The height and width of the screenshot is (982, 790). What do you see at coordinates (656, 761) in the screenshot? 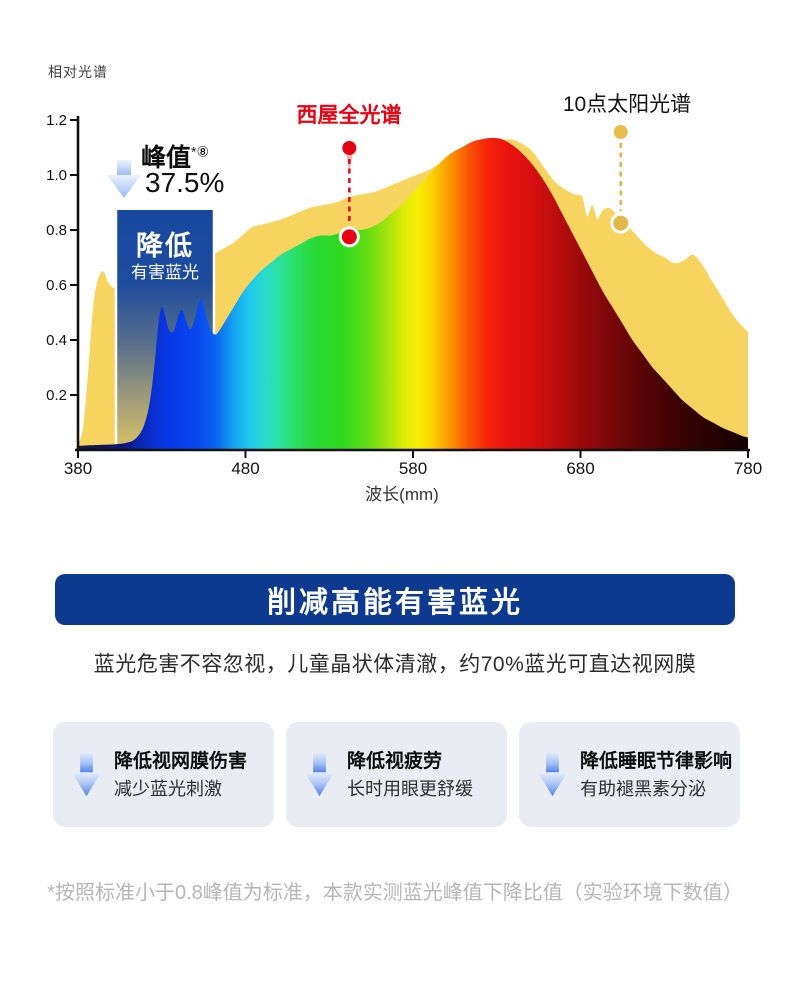
I see `card-title: 降低睡眠节律影响` at bounding box center [656, 761].